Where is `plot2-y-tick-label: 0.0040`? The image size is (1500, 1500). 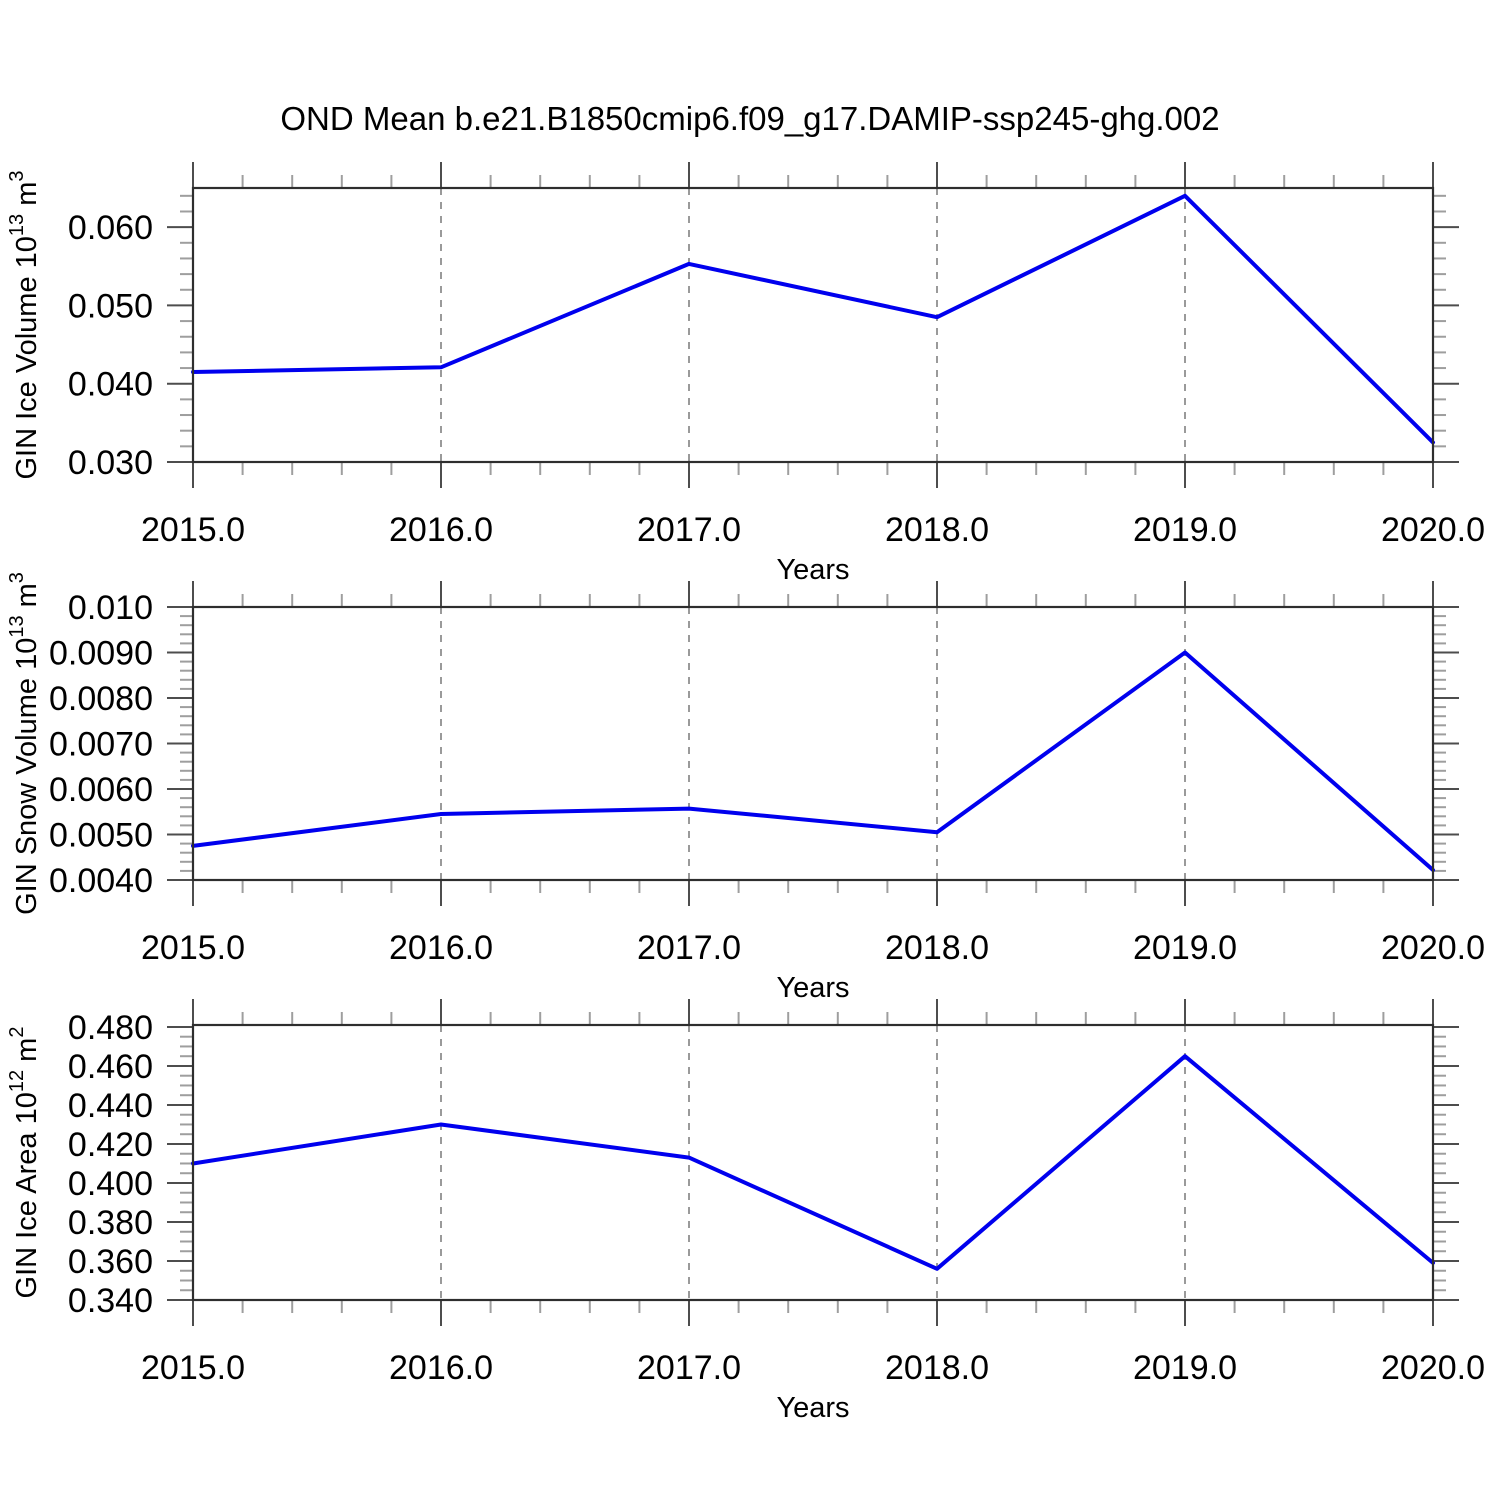 plot2-y-tick-label: 0.0040 is located at coordinates (101, 881).